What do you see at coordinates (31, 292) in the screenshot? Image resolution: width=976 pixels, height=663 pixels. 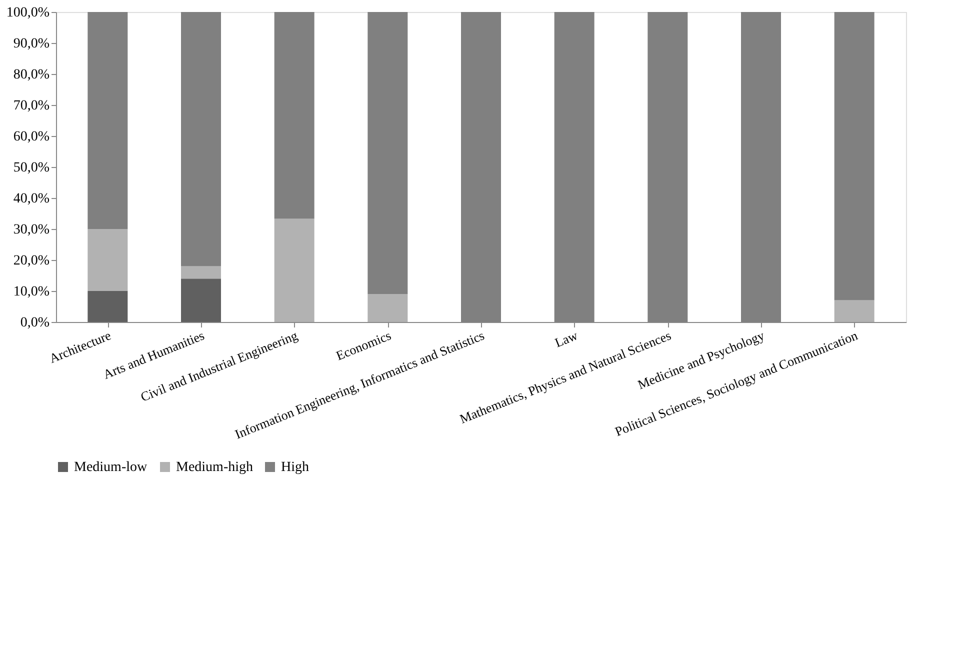 I see `y-tick-label: 10,0%` at bounding box center [31, 292].